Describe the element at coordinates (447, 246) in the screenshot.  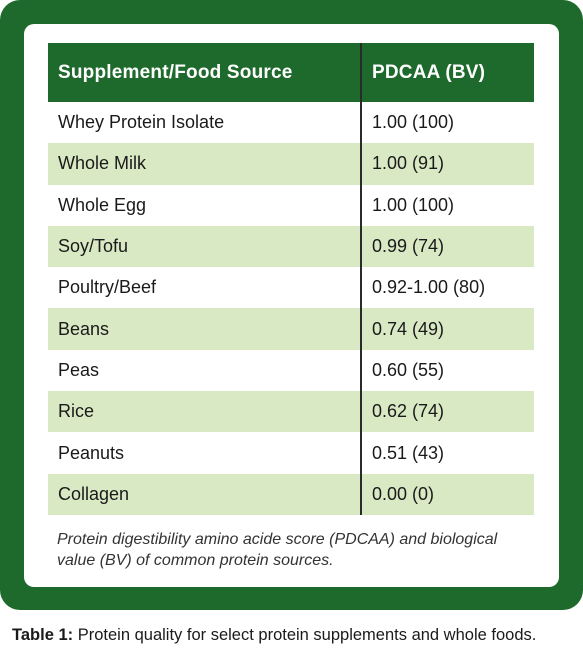
I see `pdcaa-cell: 0.99 (74)` at that location.